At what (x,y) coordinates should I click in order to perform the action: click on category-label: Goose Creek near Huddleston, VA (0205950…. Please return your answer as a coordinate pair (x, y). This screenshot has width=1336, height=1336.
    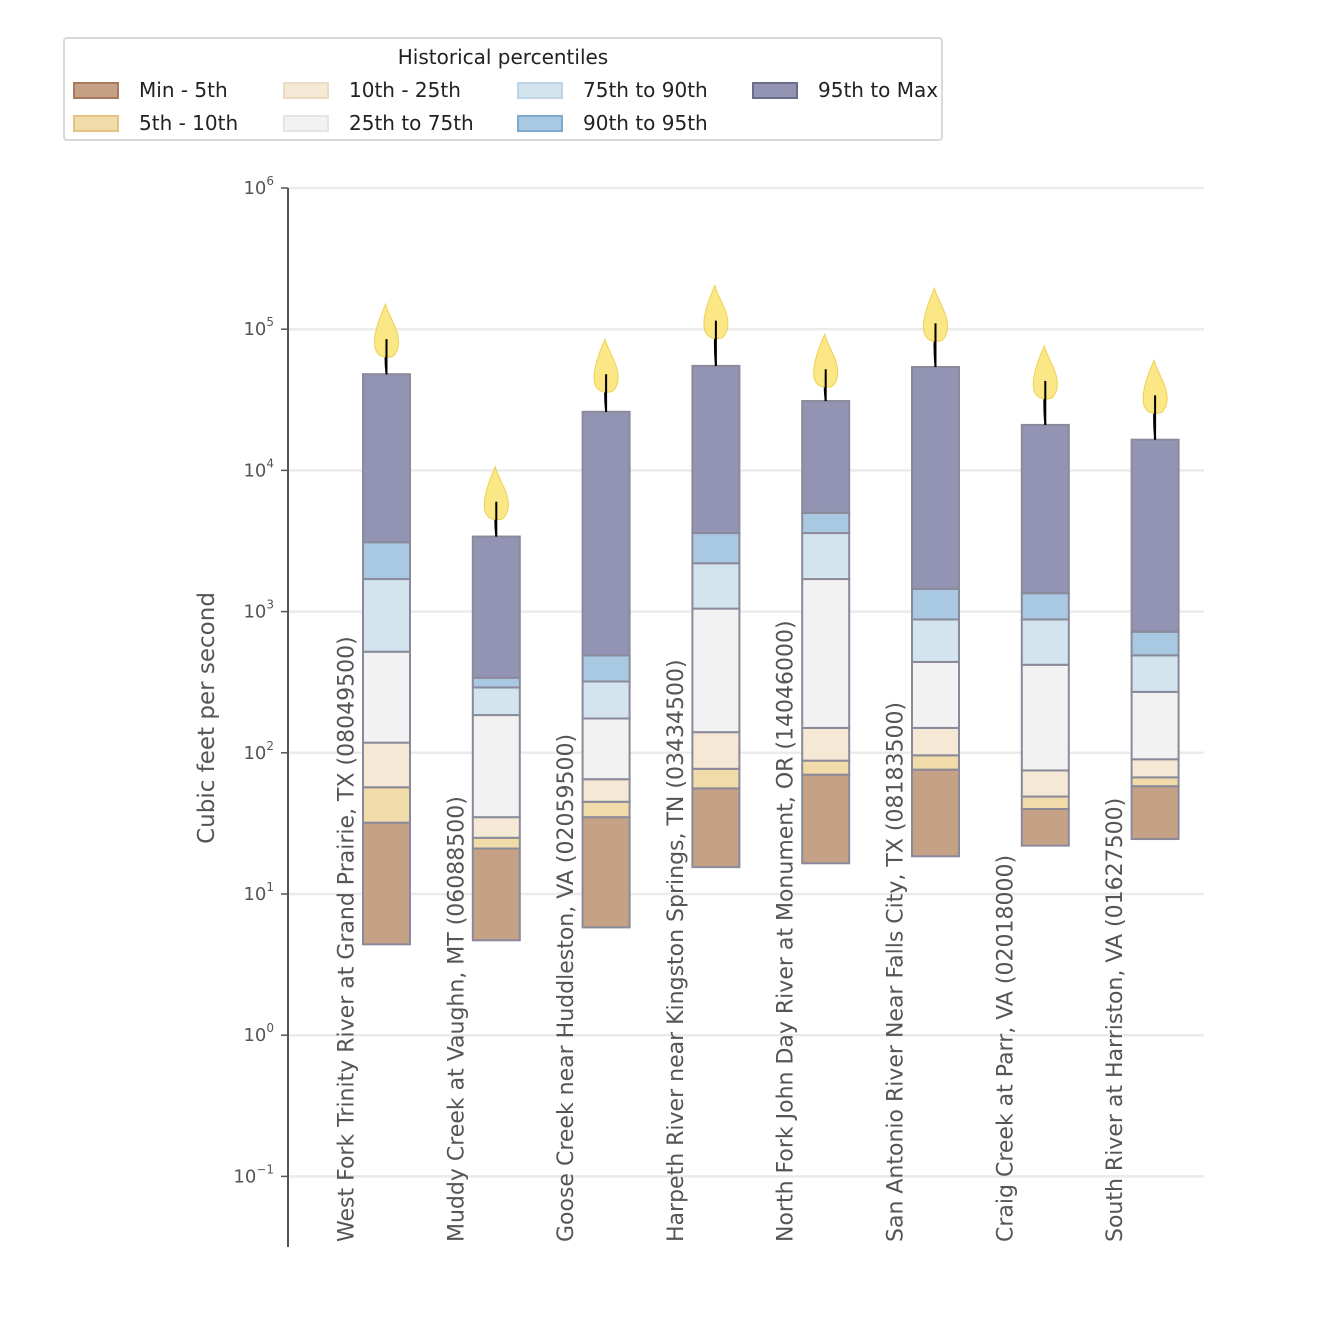
    Looking at the image, I should click on (566, 988).